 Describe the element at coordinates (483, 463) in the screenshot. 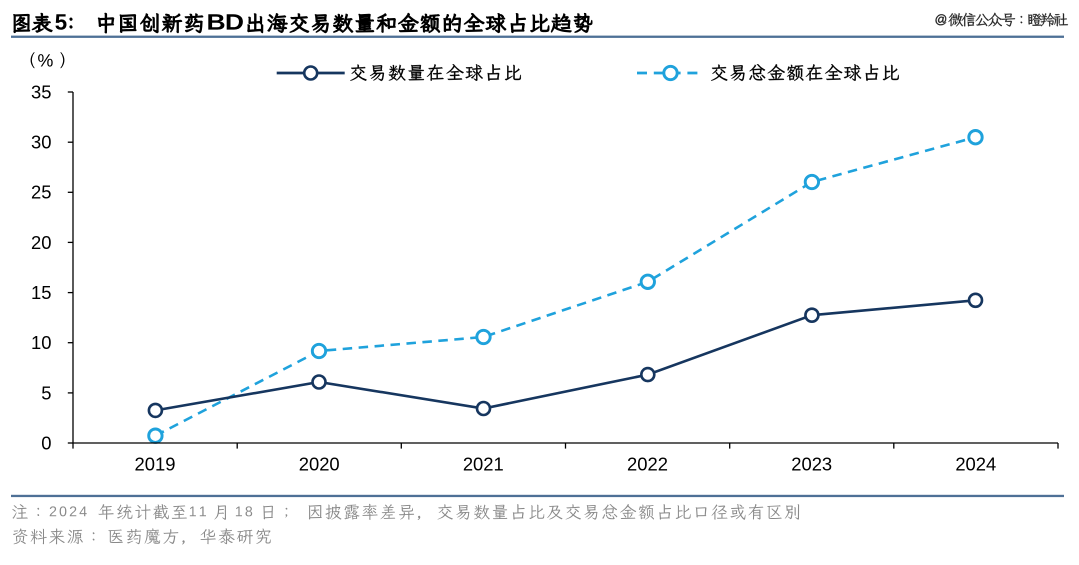

I see `svg-text: 2021` at that location.